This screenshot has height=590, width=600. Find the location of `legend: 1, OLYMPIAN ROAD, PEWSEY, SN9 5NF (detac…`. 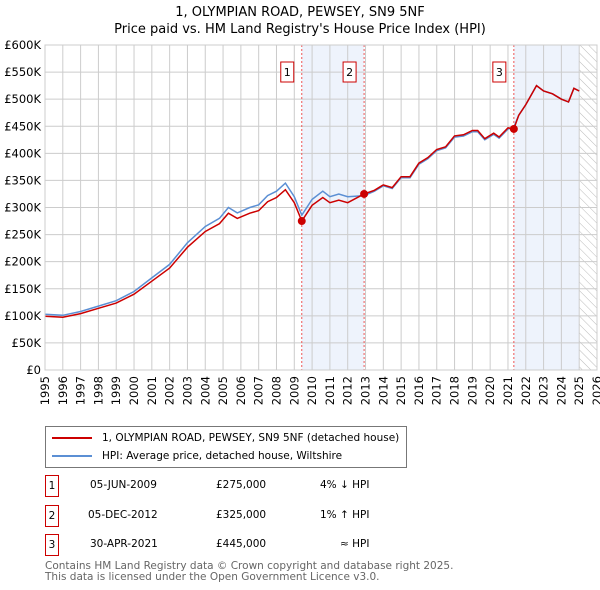

legend: 1, OLYMPIAN ROAD, PEWSEY, SN9 5NF (detac… is located at coordinates (226, 447).